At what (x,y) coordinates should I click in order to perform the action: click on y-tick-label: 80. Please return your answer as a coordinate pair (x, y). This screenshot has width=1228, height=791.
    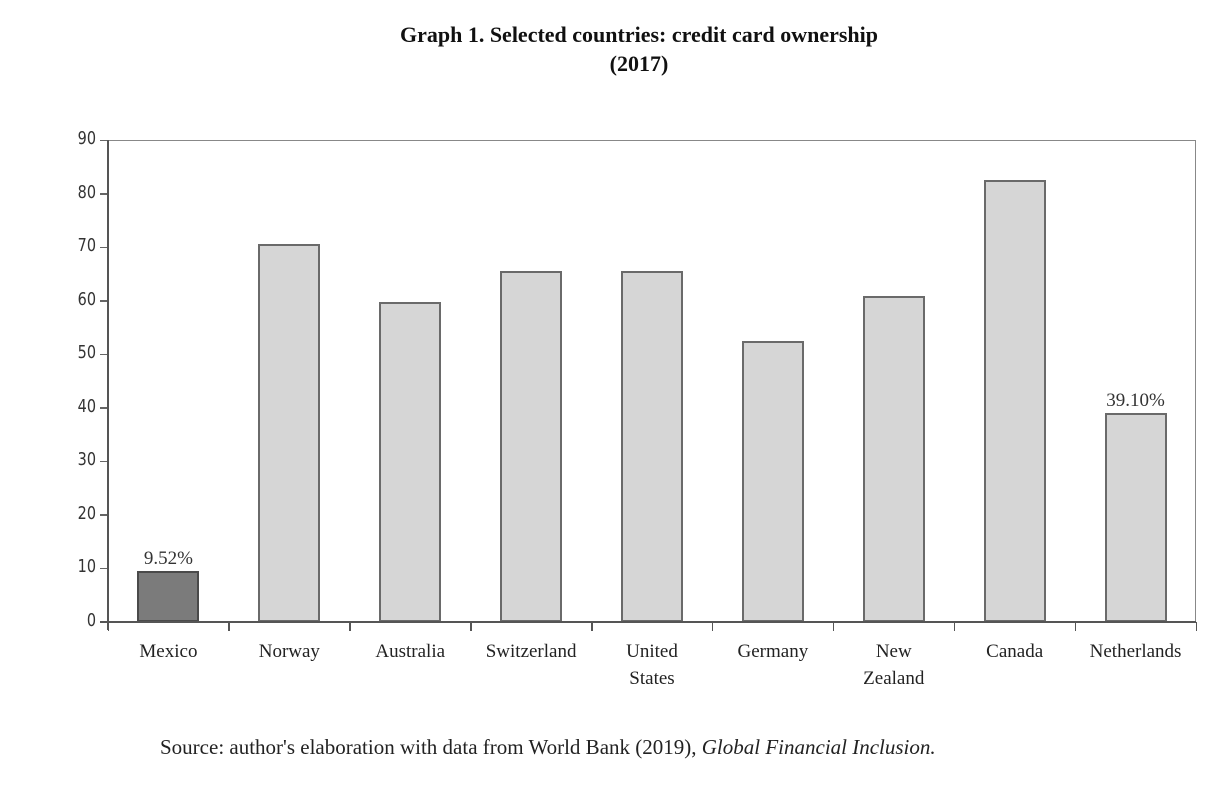
    Looking at the image, I should click on (86, 192).